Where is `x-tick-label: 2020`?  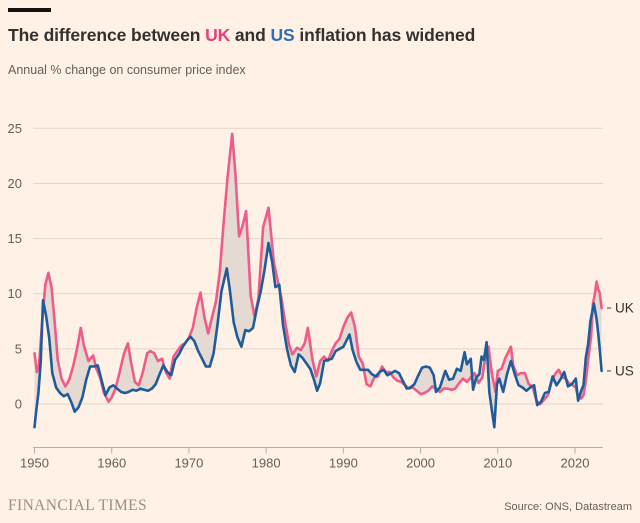 x-tick-label: 2020 is located at coordinates (575, 463).